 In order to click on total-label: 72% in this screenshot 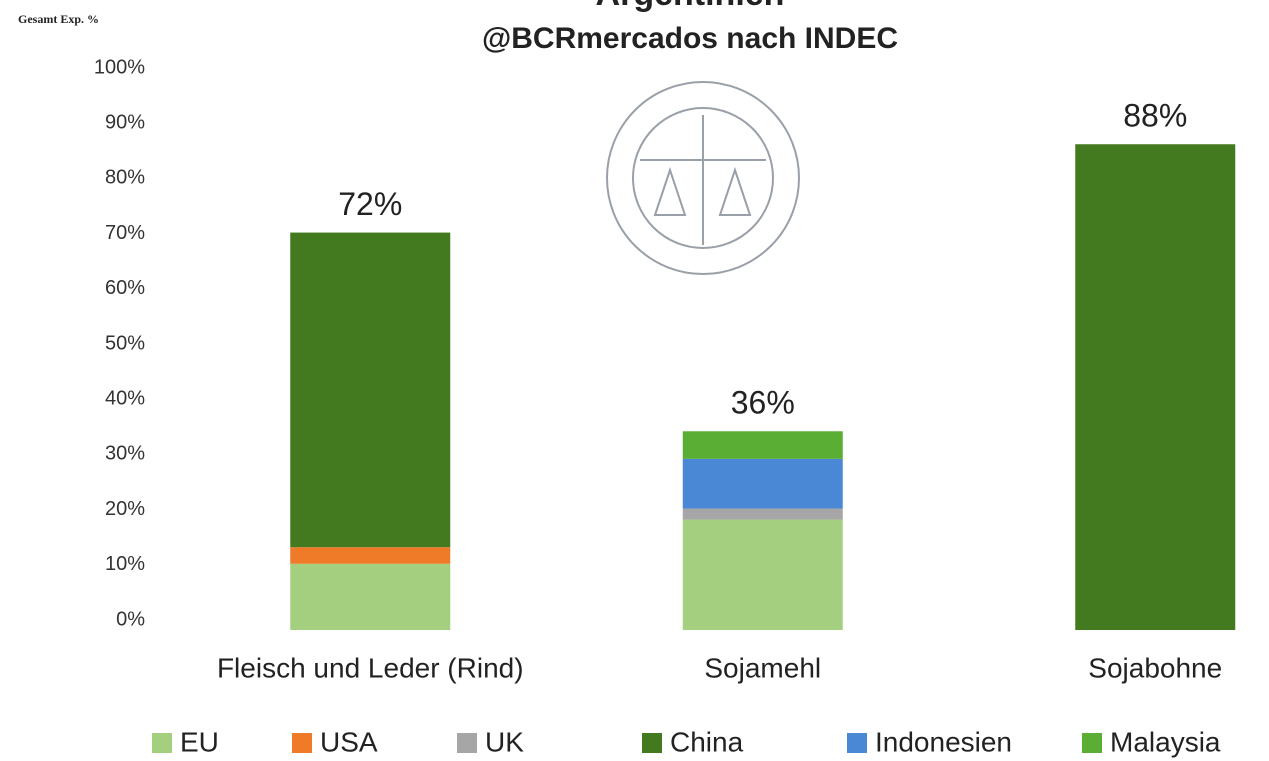, I will do `click(370, 204)`.